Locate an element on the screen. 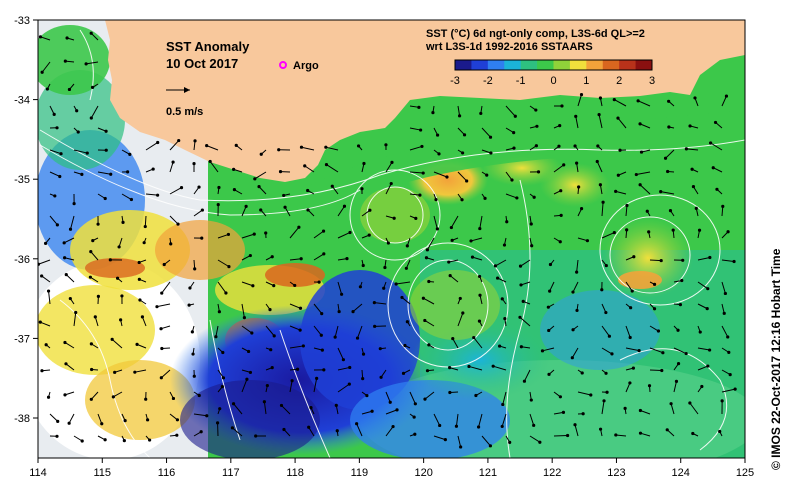 The height and width of the screenshot is (492, 790). colorbar-swatch is located at coordinates (595, 65).